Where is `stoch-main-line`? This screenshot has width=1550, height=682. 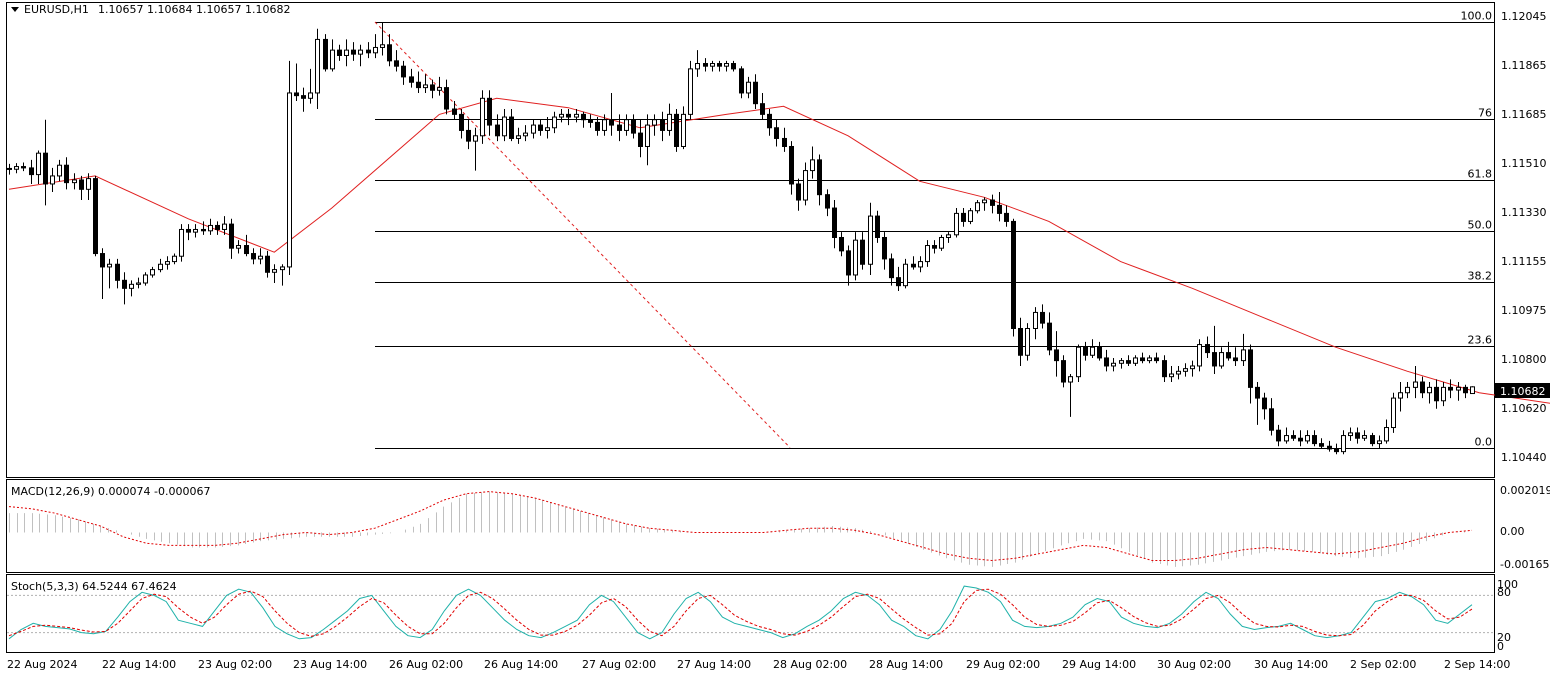
stoch-main-line is located at coordinates (740, 612).